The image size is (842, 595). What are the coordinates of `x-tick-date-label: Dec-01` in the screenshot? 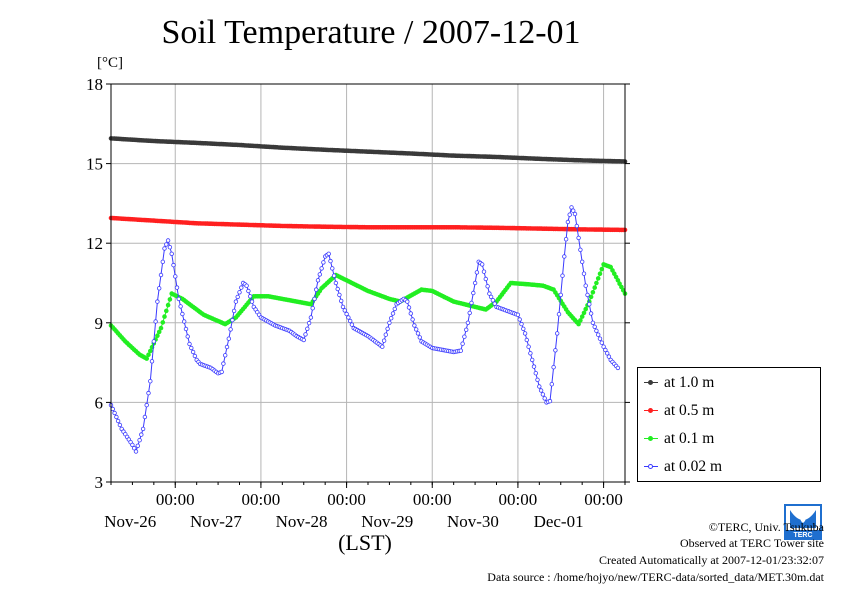 It's located at (559, 521).